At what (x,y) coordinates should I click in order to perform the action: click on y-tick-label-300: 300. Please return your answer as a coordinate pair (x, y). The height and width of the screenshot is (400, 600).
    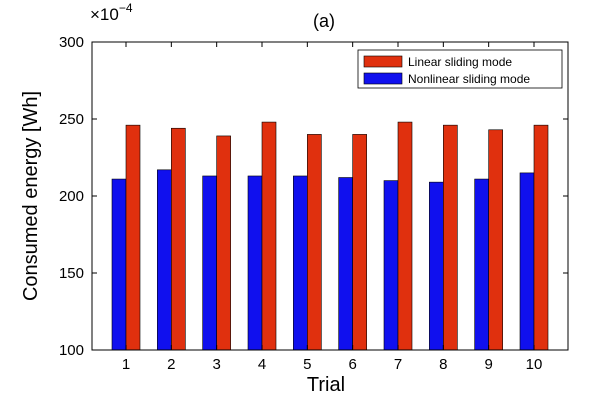
    Looking at the image, I should click on (71, 42).